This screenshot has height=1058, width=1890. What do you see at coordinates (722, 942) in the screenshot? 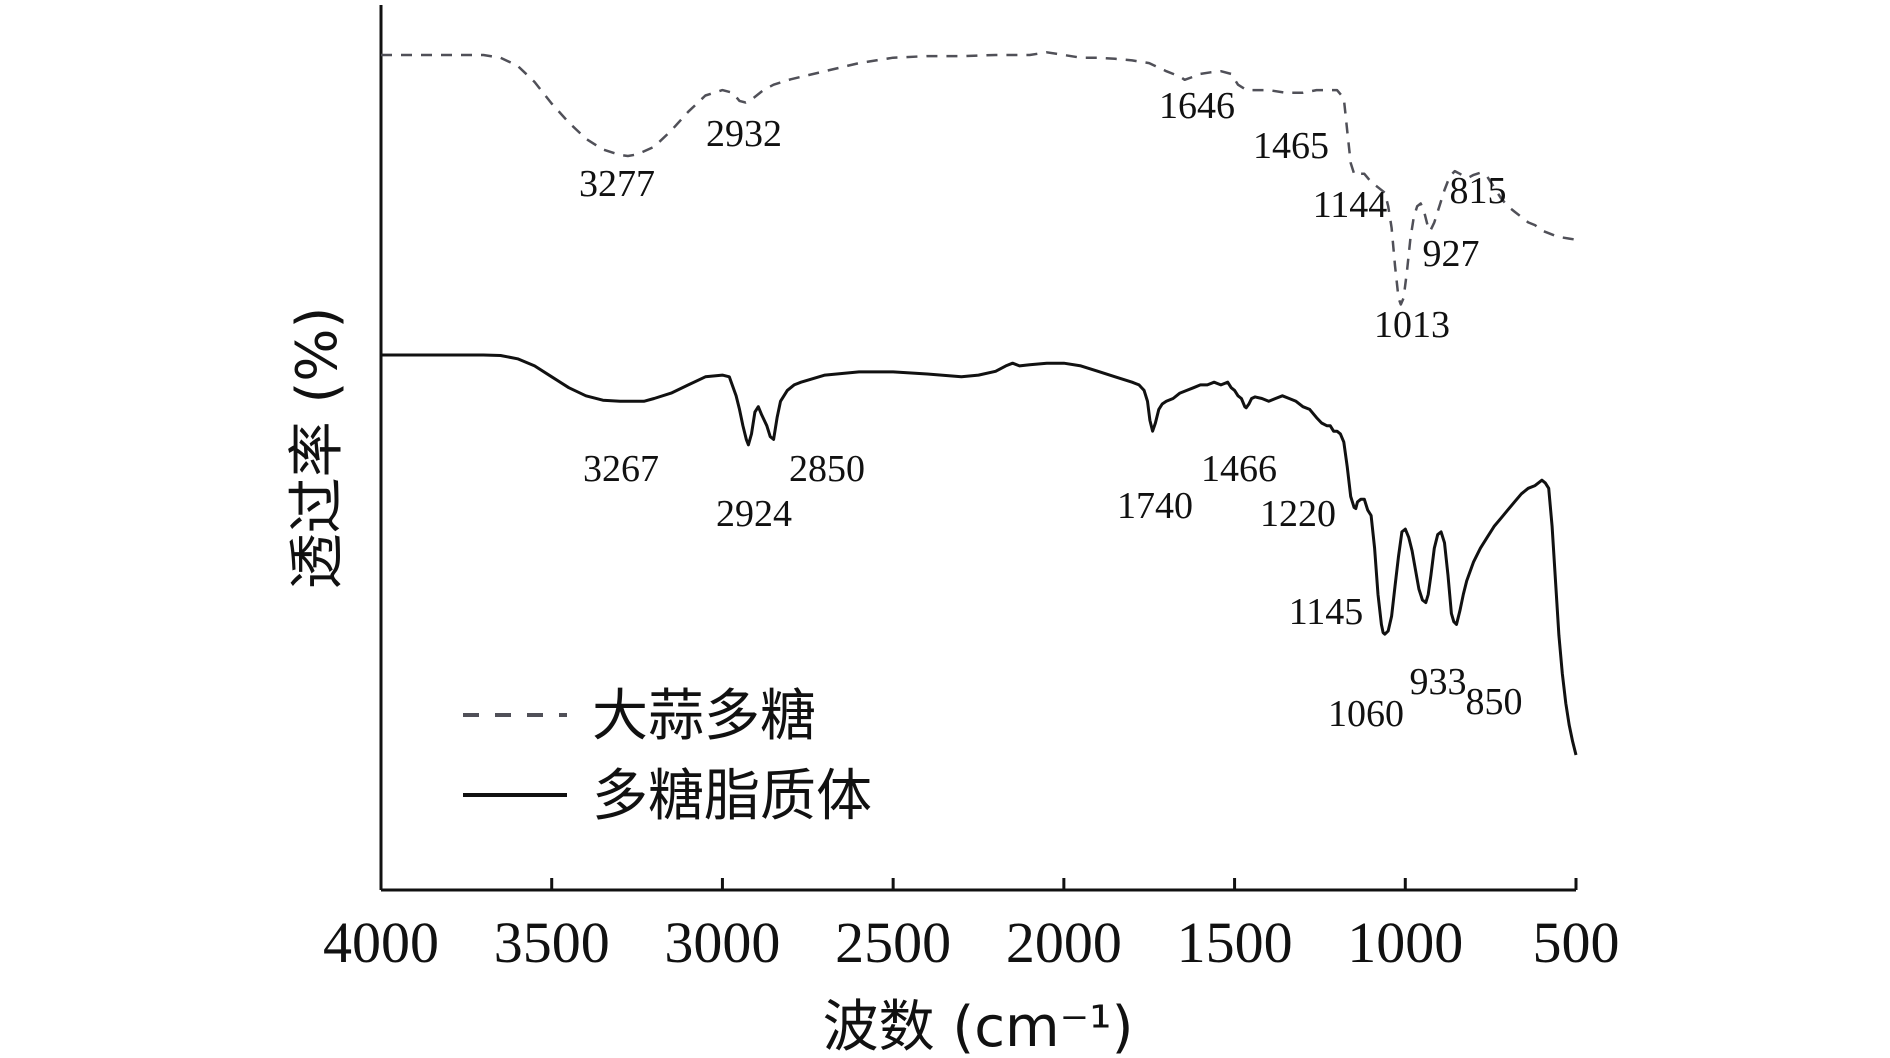
I see `x-tick-label: 3000` at bounding box center [722, 942].